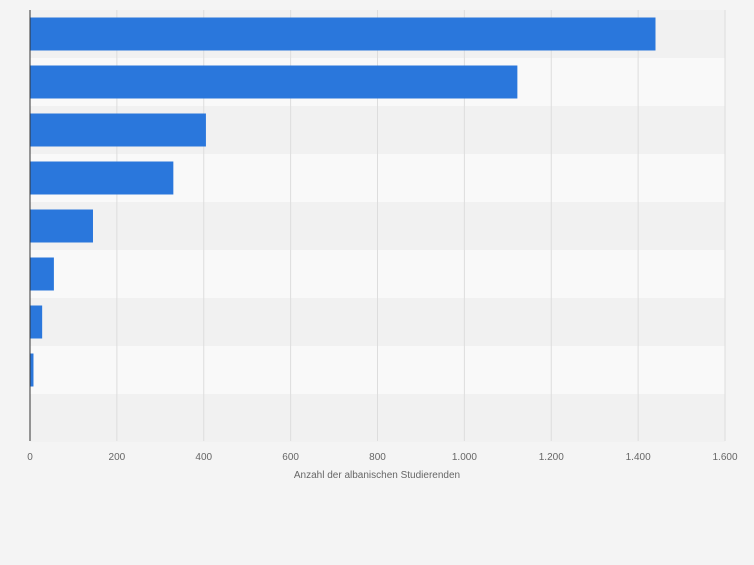 The image size is (754, 565). Describe the element at coordinates (30, 457) in the screenshot. I see `x-tick-label: 0` at that location.